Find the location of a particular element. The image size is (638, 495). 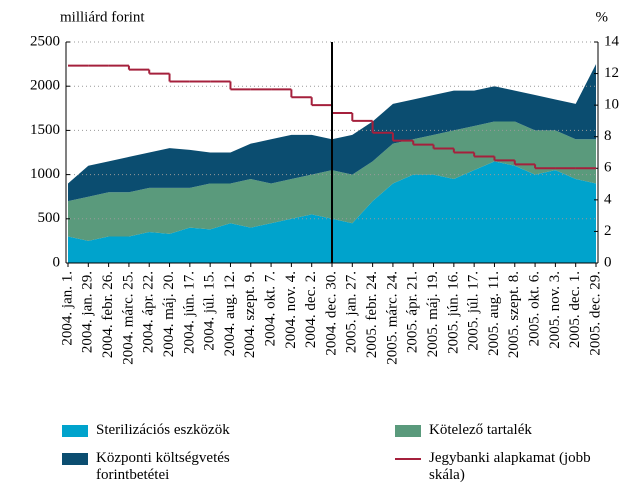

x-tick-label: 2005. jan. 27. is located at coordinates (352, 312).